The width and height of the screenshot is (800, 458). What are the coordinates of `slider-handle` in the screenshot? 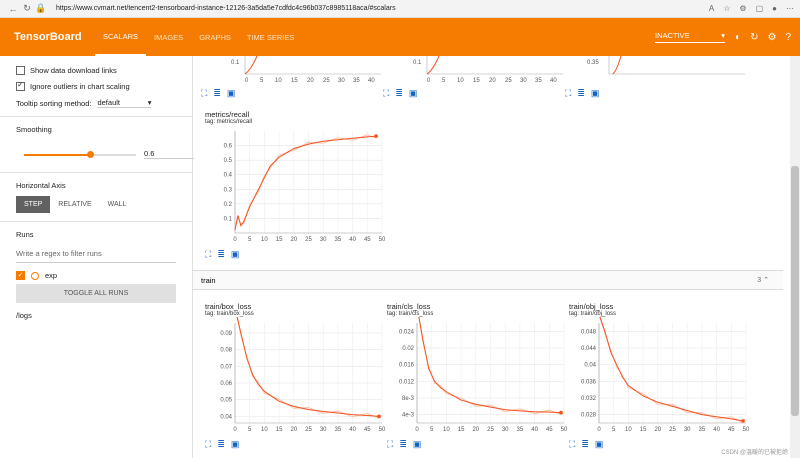 It's located at (90, 154).